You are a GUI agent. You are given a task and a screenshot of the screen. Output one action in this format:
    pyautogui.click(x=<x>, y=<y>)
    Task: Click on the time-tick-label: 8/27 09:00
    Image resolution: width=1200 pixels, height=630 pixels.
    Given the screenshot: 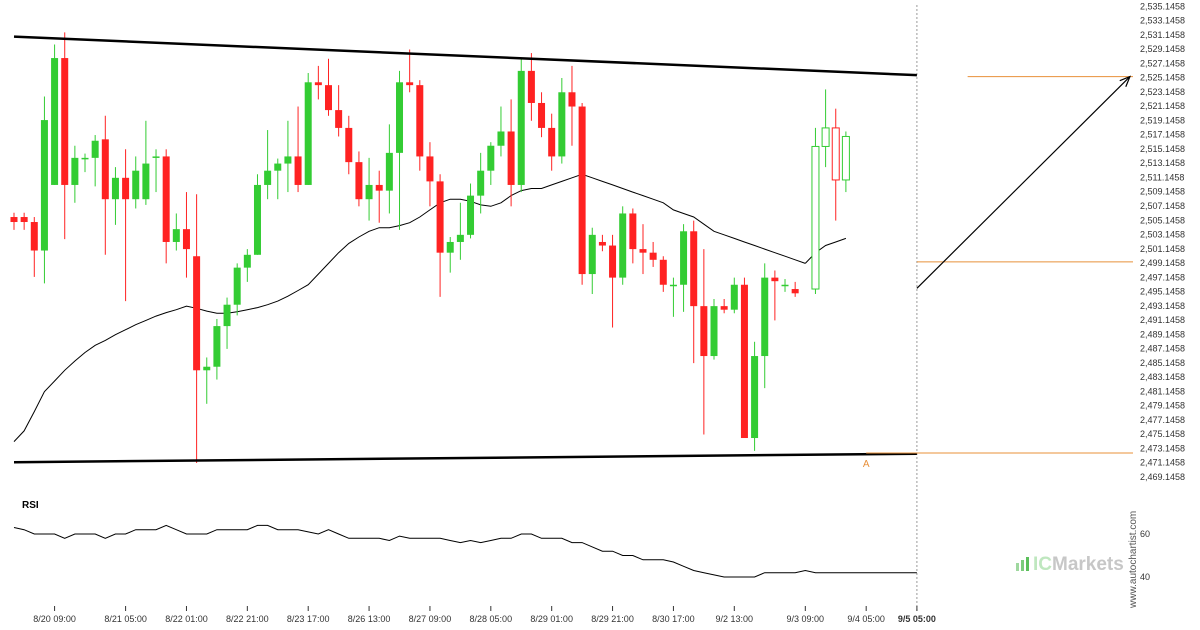 What is the action you would take?
    pyautogui.click(x=430, y=619)
    